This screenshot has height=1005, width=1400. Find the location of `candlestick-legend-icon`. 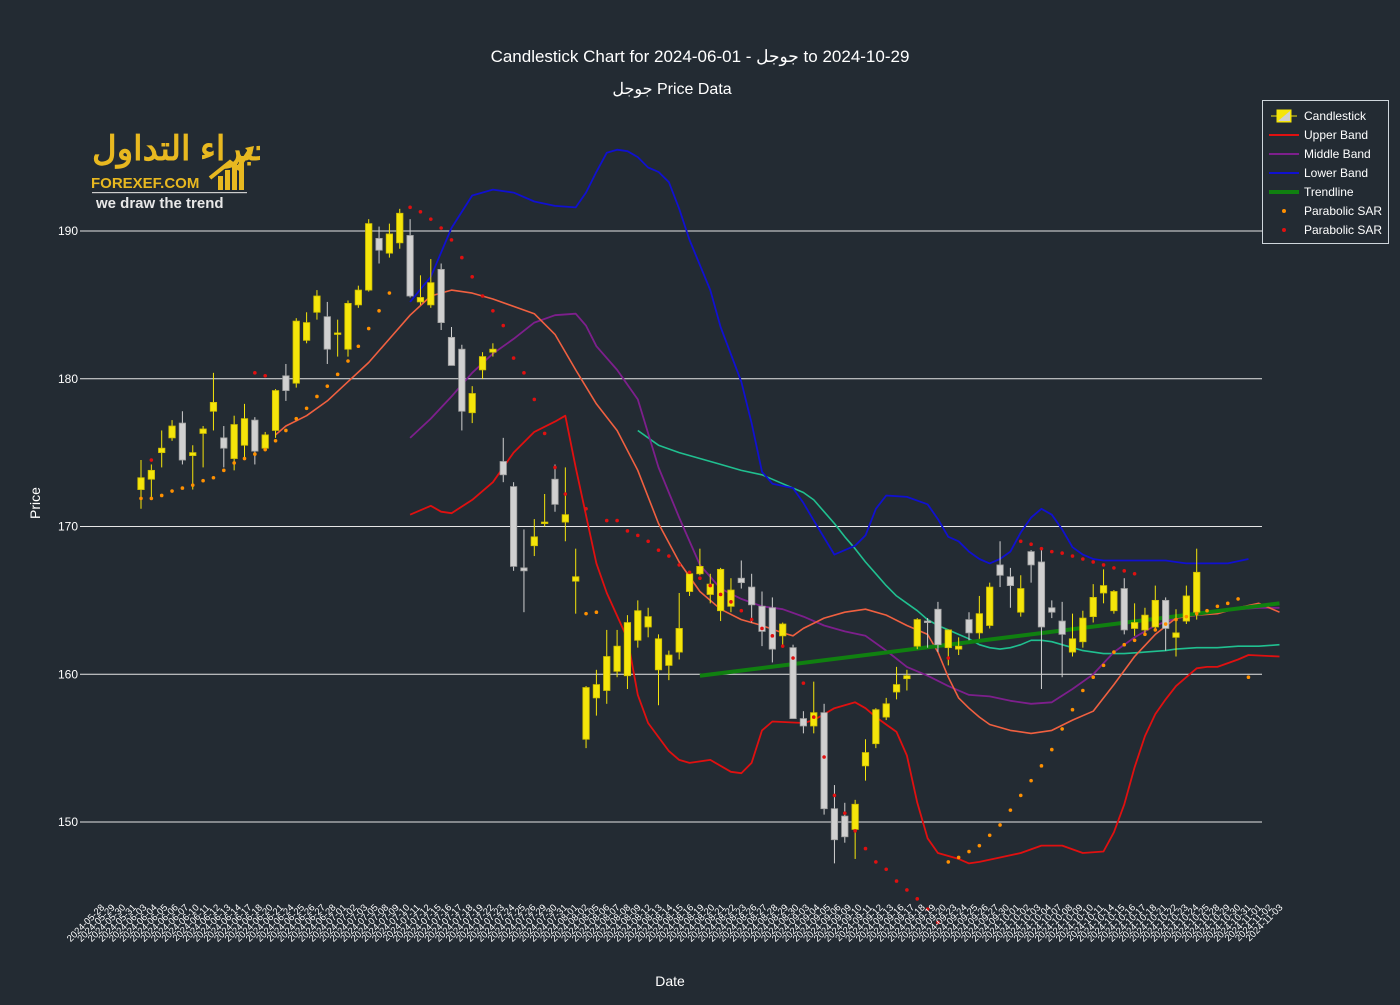

candlestick-legend-icon is located at coordinates (1284, 116).